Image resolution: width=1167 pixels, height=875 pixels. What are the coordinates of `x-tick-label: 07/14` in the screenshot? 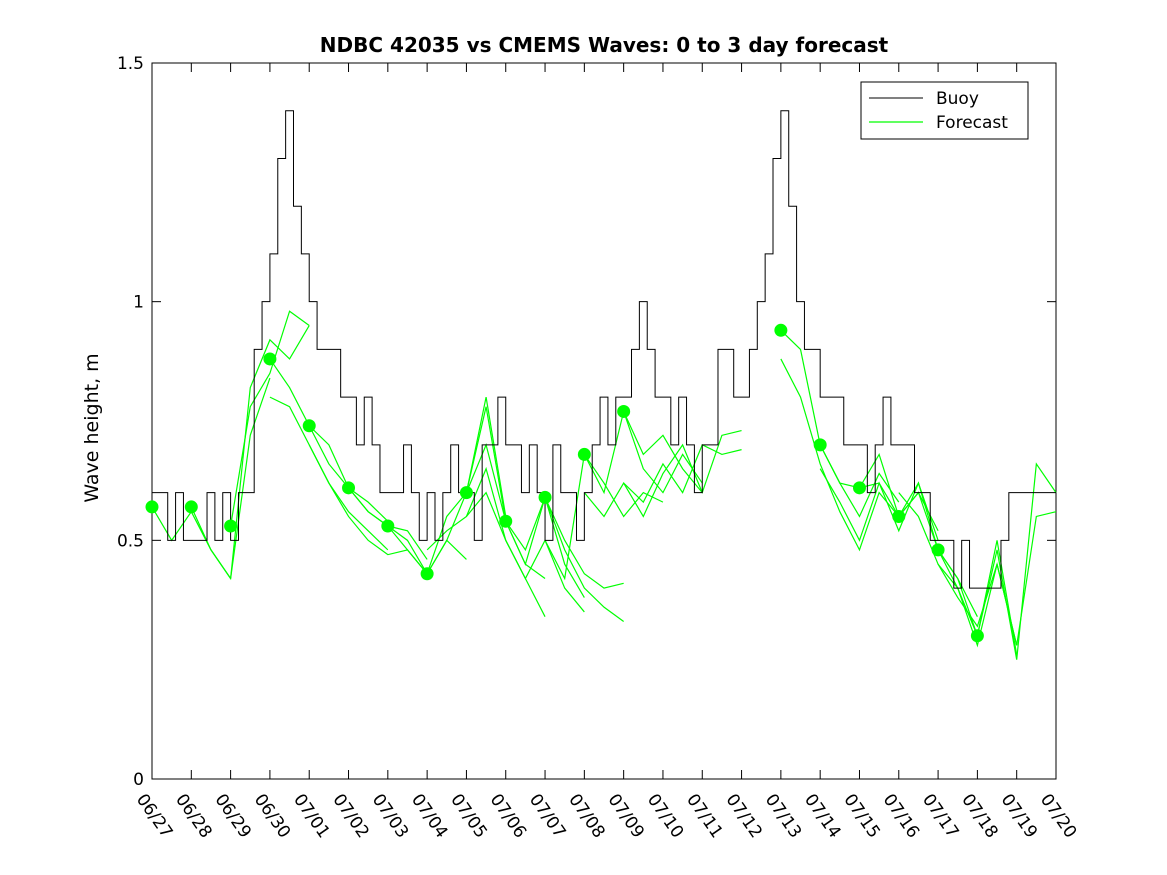 It's located at (822, 816).